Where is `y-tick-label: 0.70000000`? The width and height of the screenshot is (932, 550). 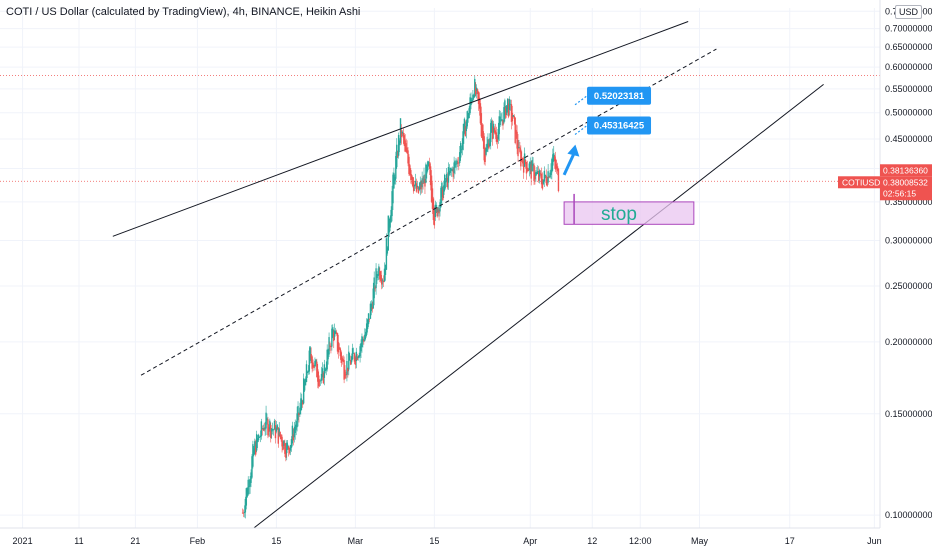 y-tick-label: 0.70000000 is located at coordinates (908, 29).